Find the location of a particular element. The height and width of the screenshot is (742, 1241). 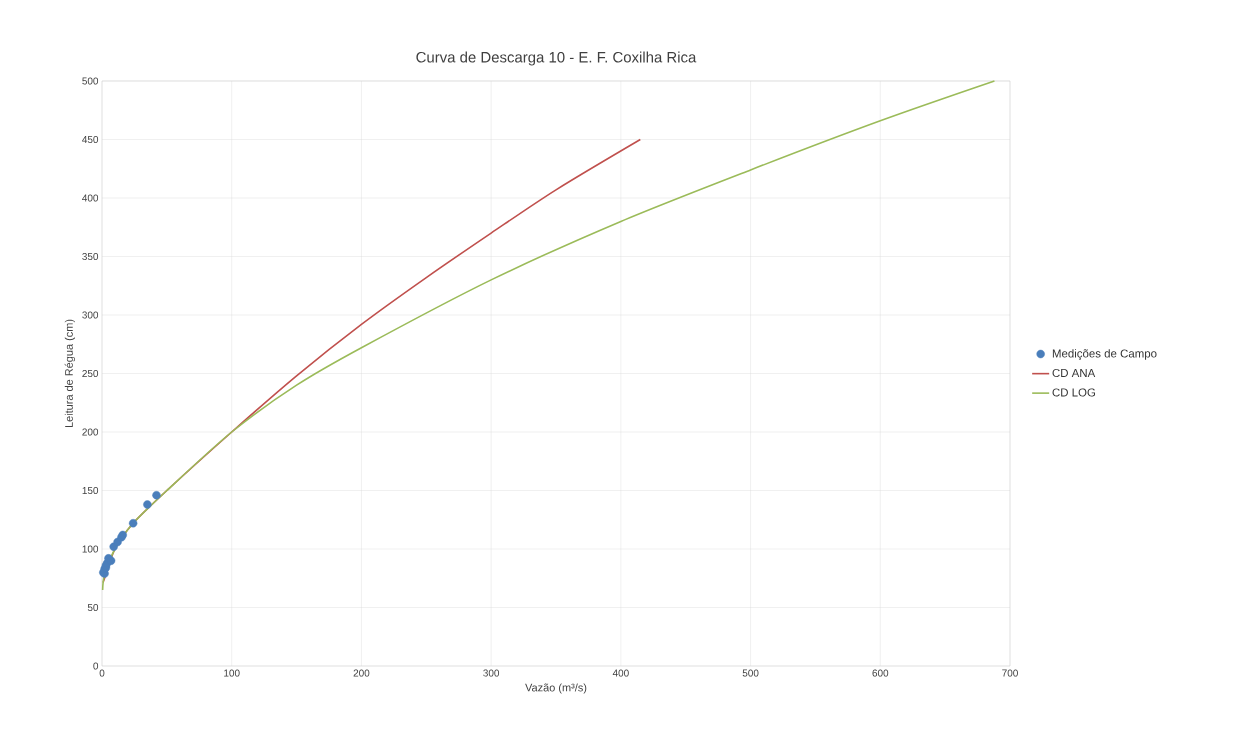

x-tick-label: 500 is located at coordinates (750, 673).